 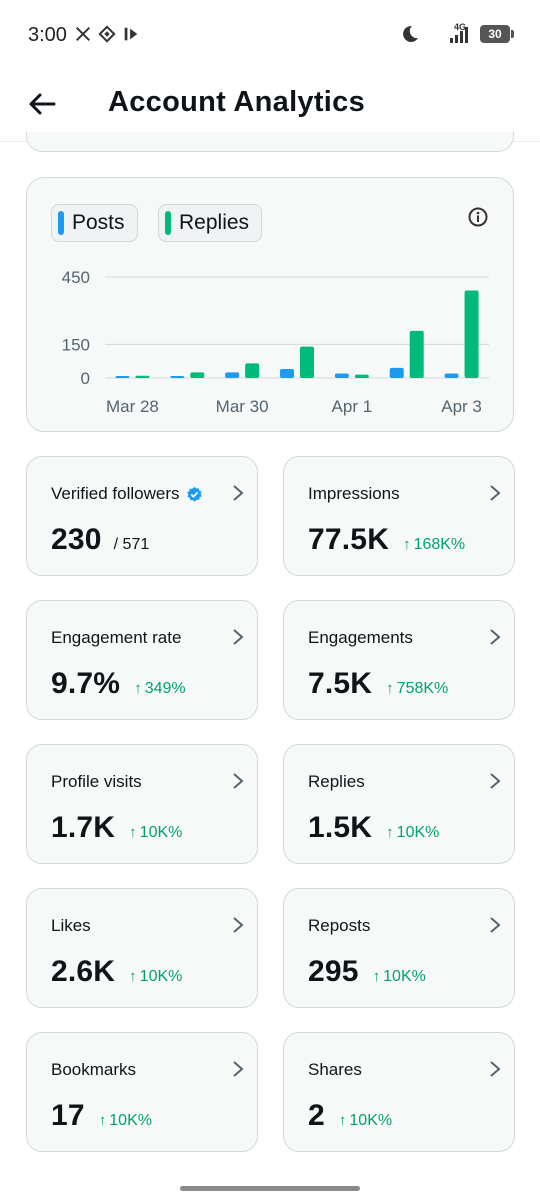 I want to click on signal-icon: 4G, so click(x=450, y=33).